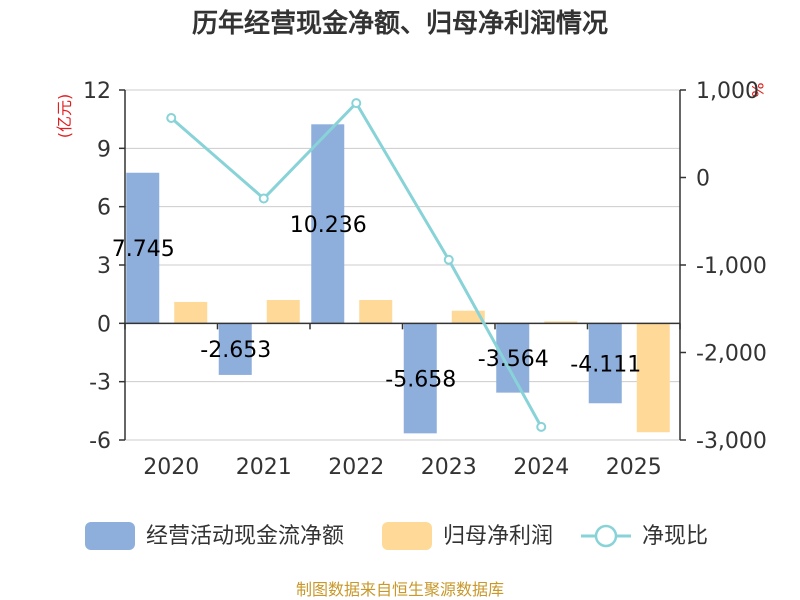 This screenshot has height=600, width=800. I want to click on left-tick-label: 9, so click(104, 149).